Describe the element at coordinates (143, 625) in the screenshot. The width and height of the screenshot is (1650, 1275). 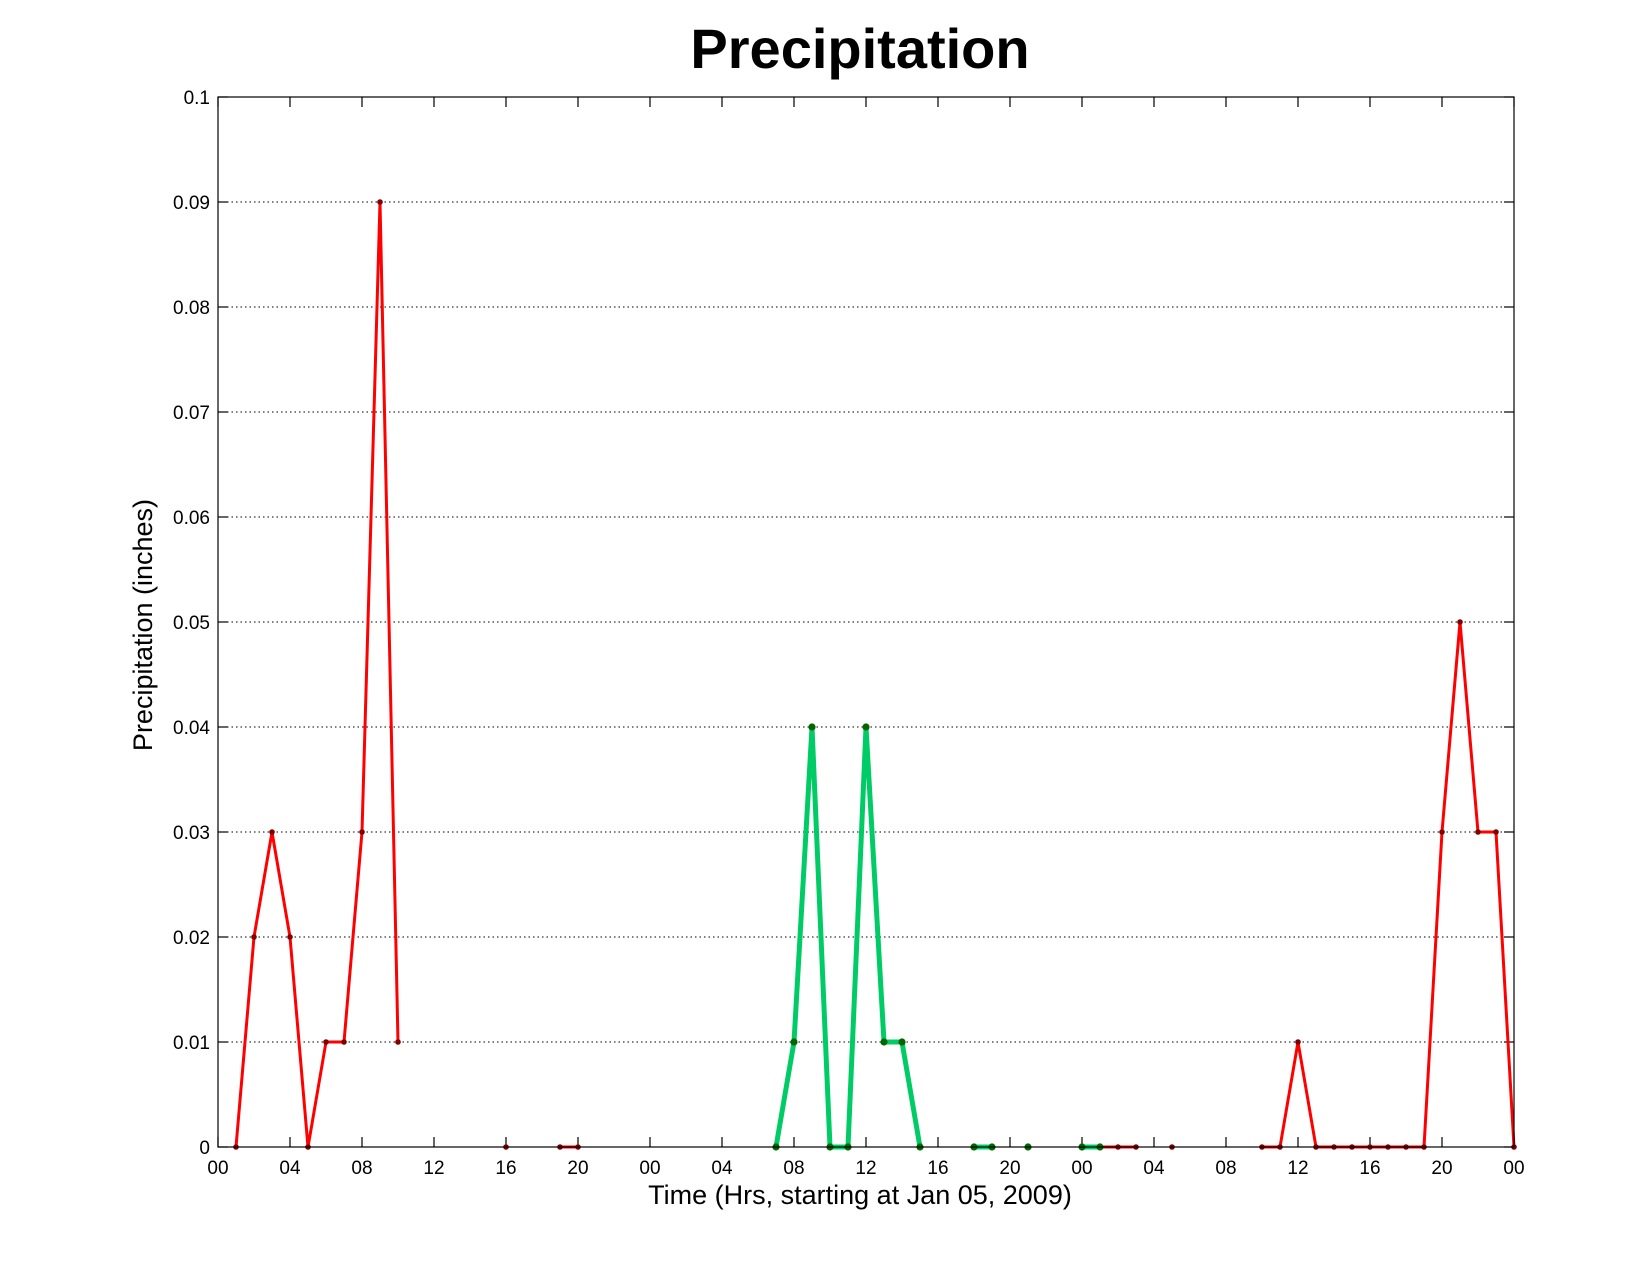
I see `y-axis-label: Precipitation (inches)` at that location.